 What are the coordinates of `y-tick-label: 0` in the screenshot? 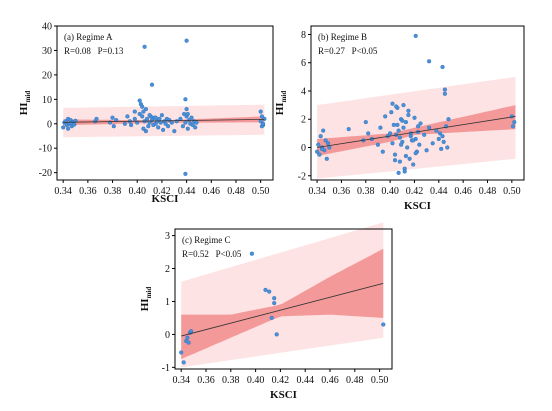 It's located at (49, 124).